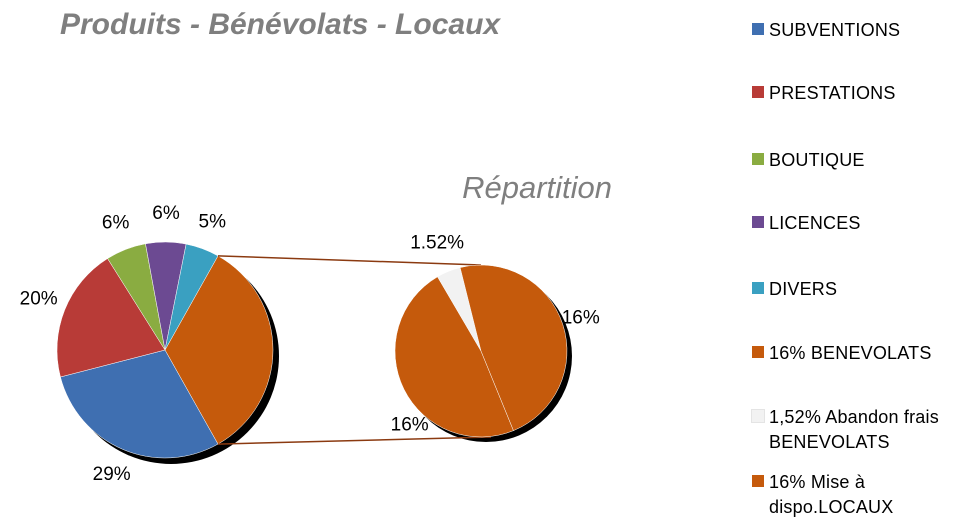  What do you see at coordinates (863, 223) in the screenshot?
I see `legend-item: LICENCES` at bounding box center [863, 223].